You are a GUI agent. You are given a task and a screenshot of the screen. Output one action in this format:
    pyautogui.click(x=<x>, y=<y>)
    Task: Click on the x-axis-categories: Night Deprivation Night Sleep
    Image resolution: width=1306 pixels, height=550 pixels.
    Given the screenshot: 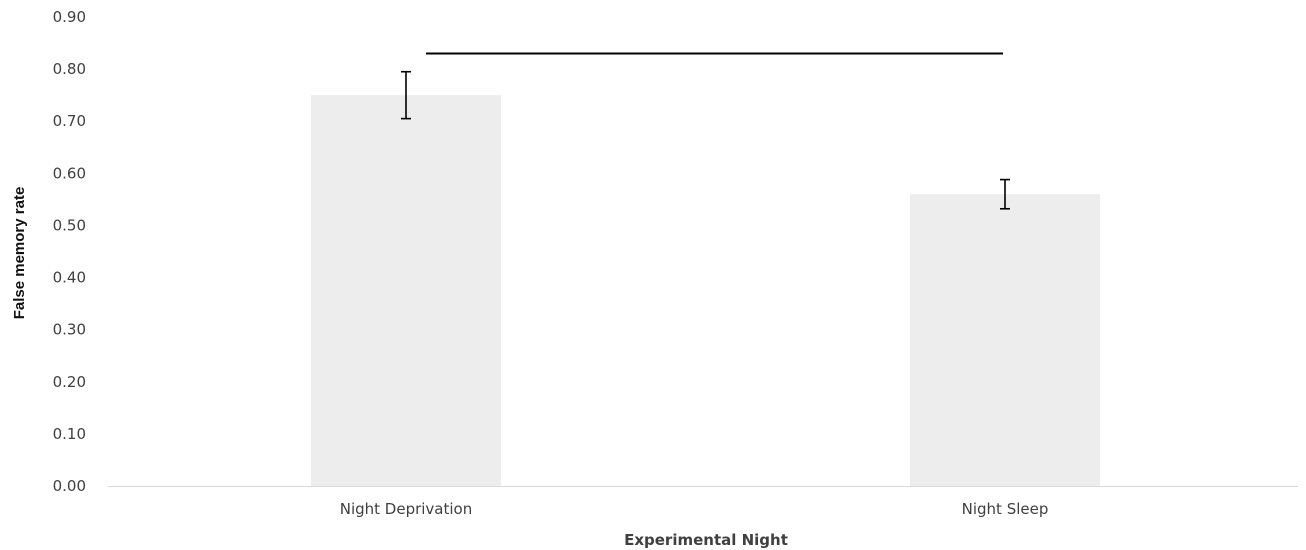 What is the action you would take?
    pyautogui.click(x=694, y=509)
    